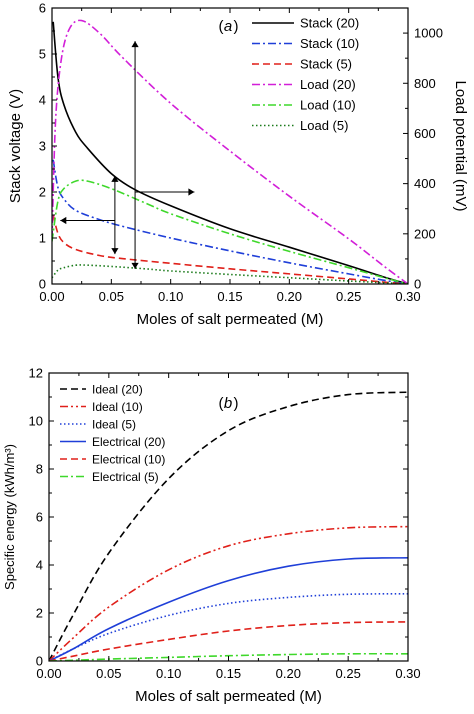 This screenshot has height=714, width=474. I want to click on legend-label: Load (10), so click(328, 105).